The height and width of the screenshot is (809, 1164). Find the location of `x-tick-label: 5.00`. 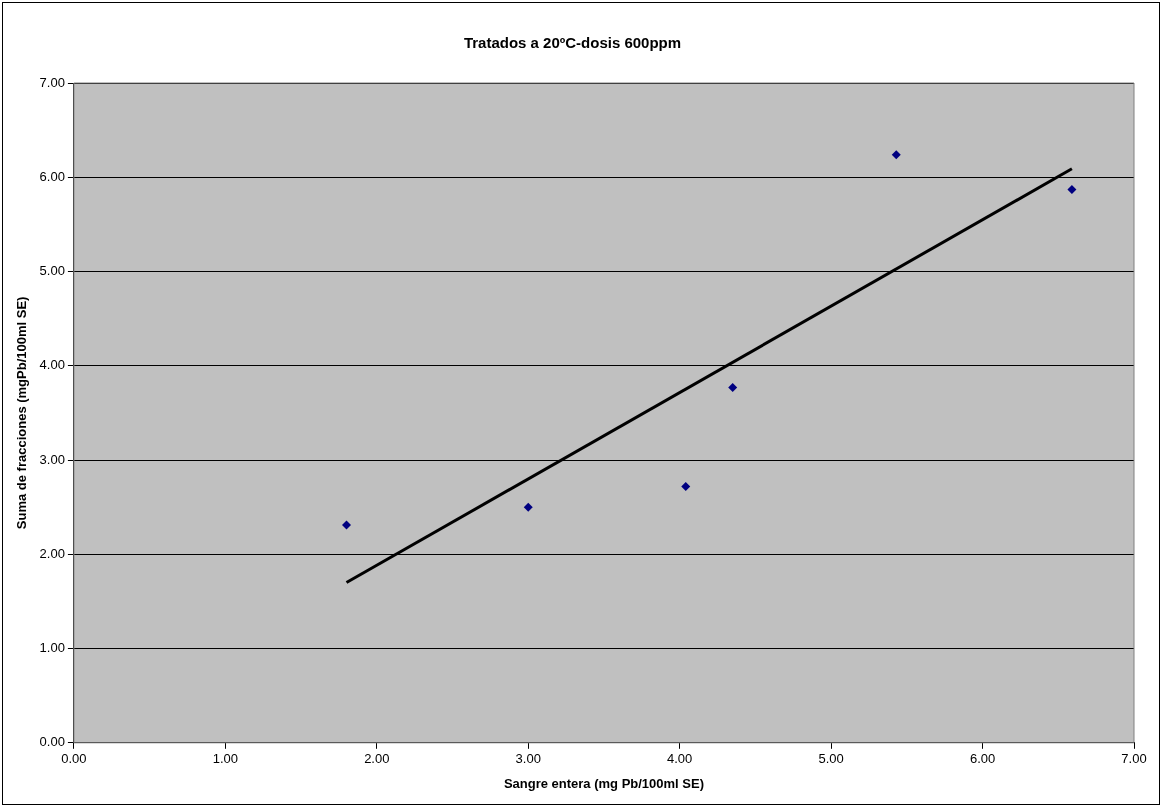

x-tick-label: 5.00 is located at coordinates (831, 759).